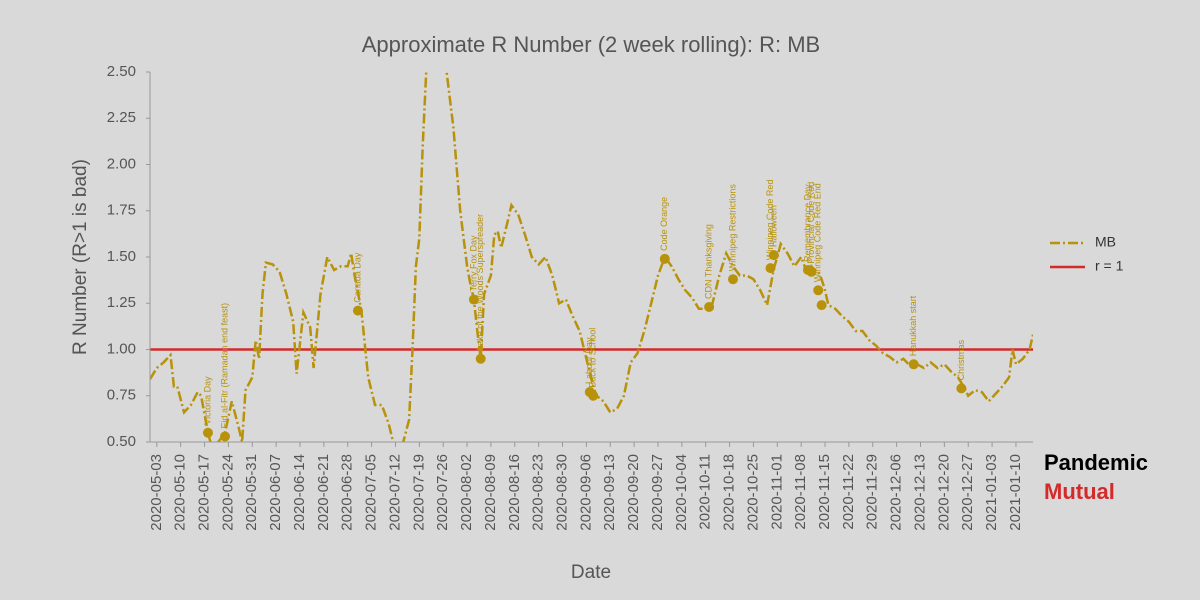 Image resolution: width=1200 pixels, height=600 pixels. I want to click on event-label: Halloween, so click(773, 226).